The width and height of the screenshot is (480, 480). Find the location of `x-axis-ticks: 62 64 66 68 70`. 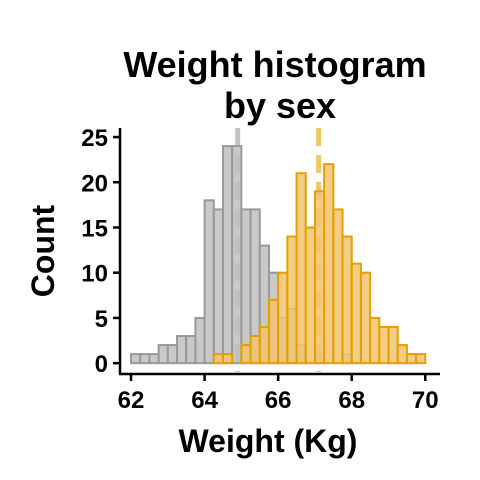

x-axis-ticks: 62 64 66 68 70 is located at coordinates (278, 394).